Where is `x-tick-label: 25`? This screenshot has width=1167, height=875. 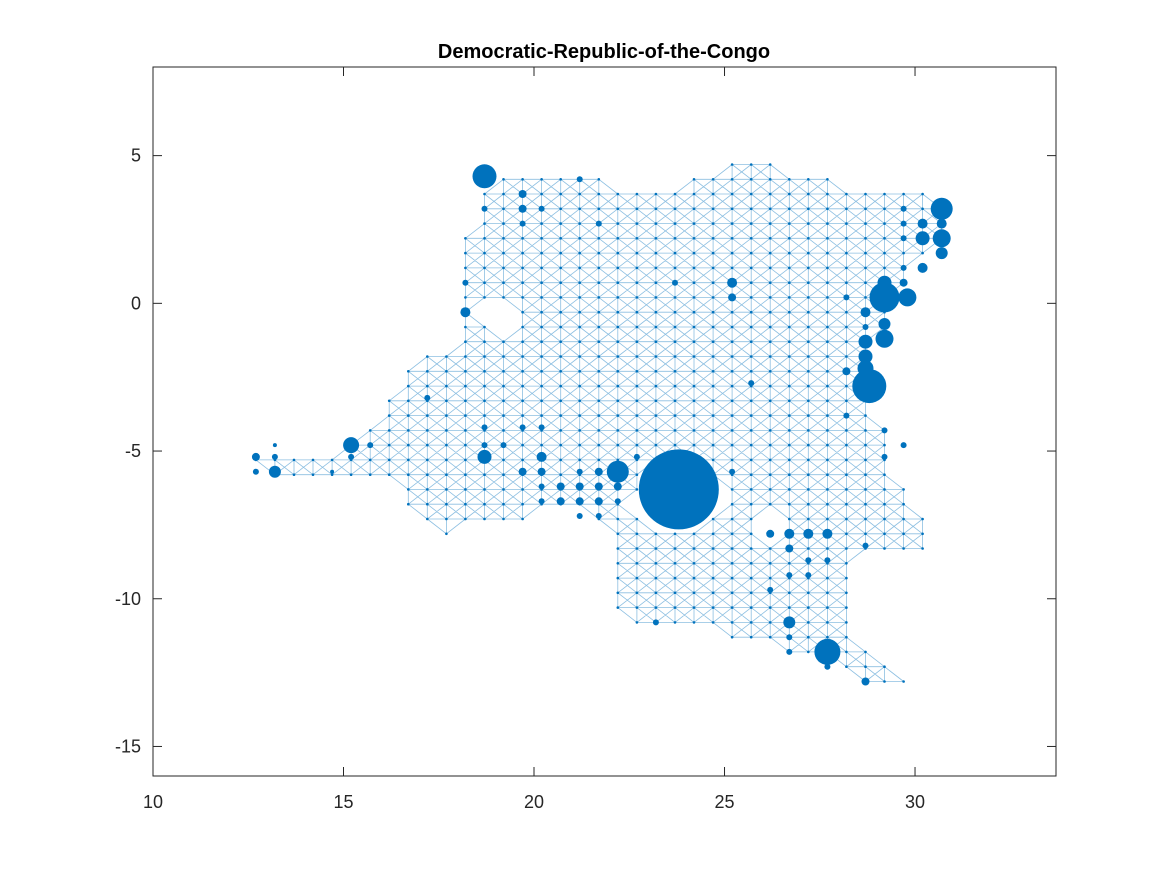
x-tick-label: 25 is located at coordinates (725, 802).